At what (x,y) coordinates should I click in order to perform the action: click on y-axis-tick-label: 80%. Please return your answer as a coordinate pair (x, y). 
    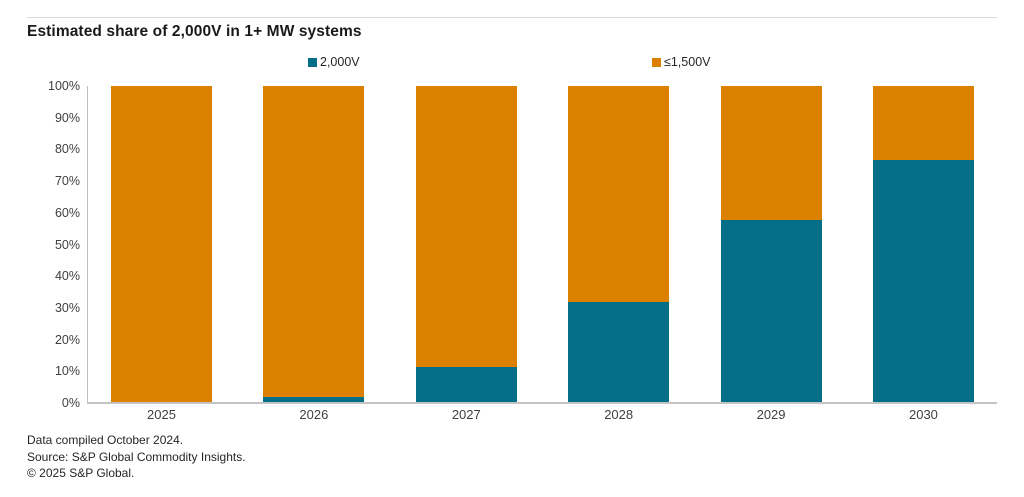
    Looking at the image, I should click on (67, 149).